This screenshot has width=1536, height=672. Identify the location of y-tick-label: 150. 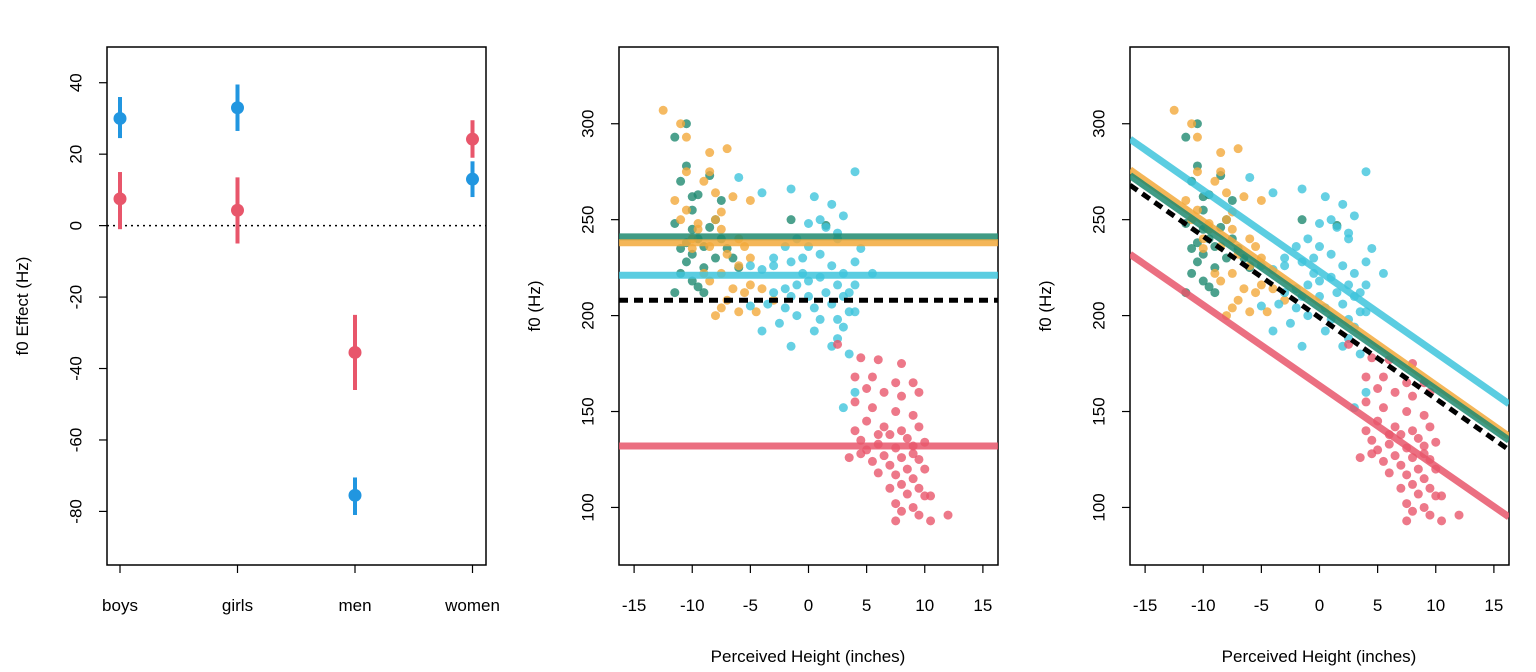
(1098, 411).